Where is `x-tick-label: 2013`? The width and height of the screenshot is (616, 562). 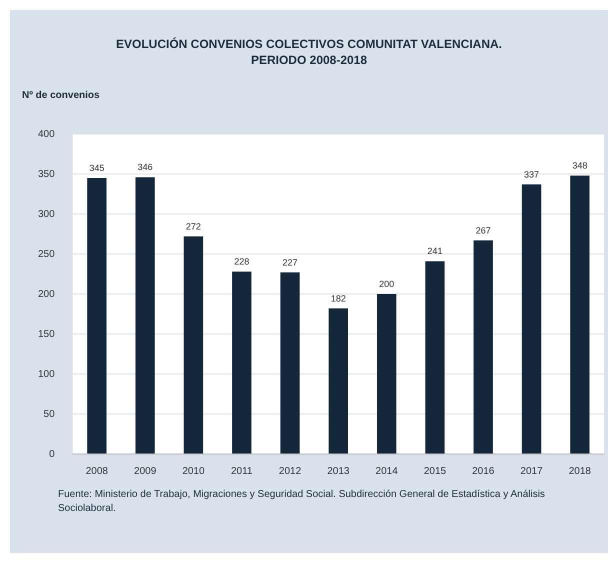
x-tick-label: 2013 is located at coordinates (338, 471).